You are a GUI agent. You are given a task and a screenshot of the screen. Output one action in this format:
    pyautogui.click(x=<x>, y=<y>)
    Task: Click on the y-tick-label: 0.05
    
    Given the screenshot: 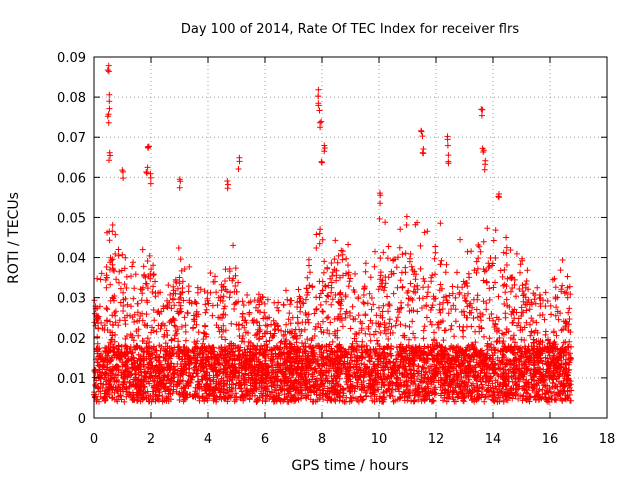 What is the action you would take?
    pyautogui.click(x=71, y=218)
    